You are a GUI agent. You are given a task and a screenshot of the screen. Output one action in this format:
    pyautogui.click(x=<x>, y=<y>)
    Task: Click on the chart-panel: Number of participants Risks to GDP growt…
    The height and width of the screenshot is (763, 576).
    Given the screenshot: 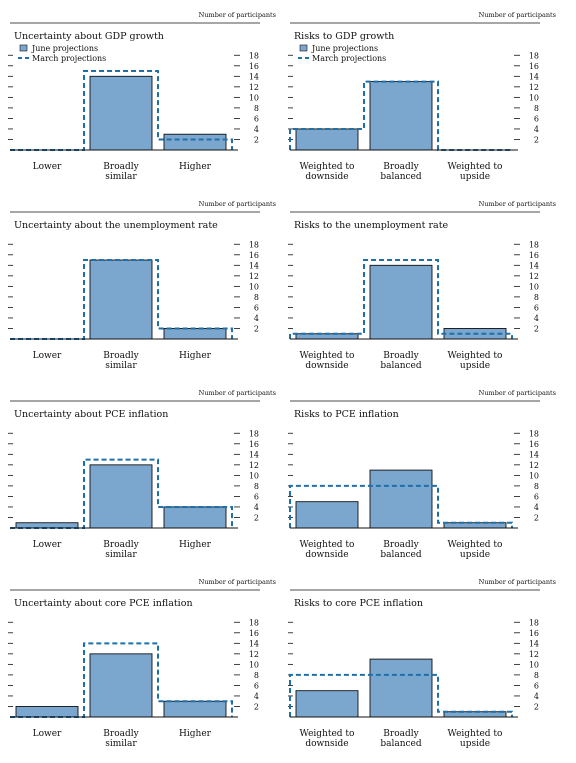 What is the action you would take?
    pyautogui.click(x=423, y=102)
    